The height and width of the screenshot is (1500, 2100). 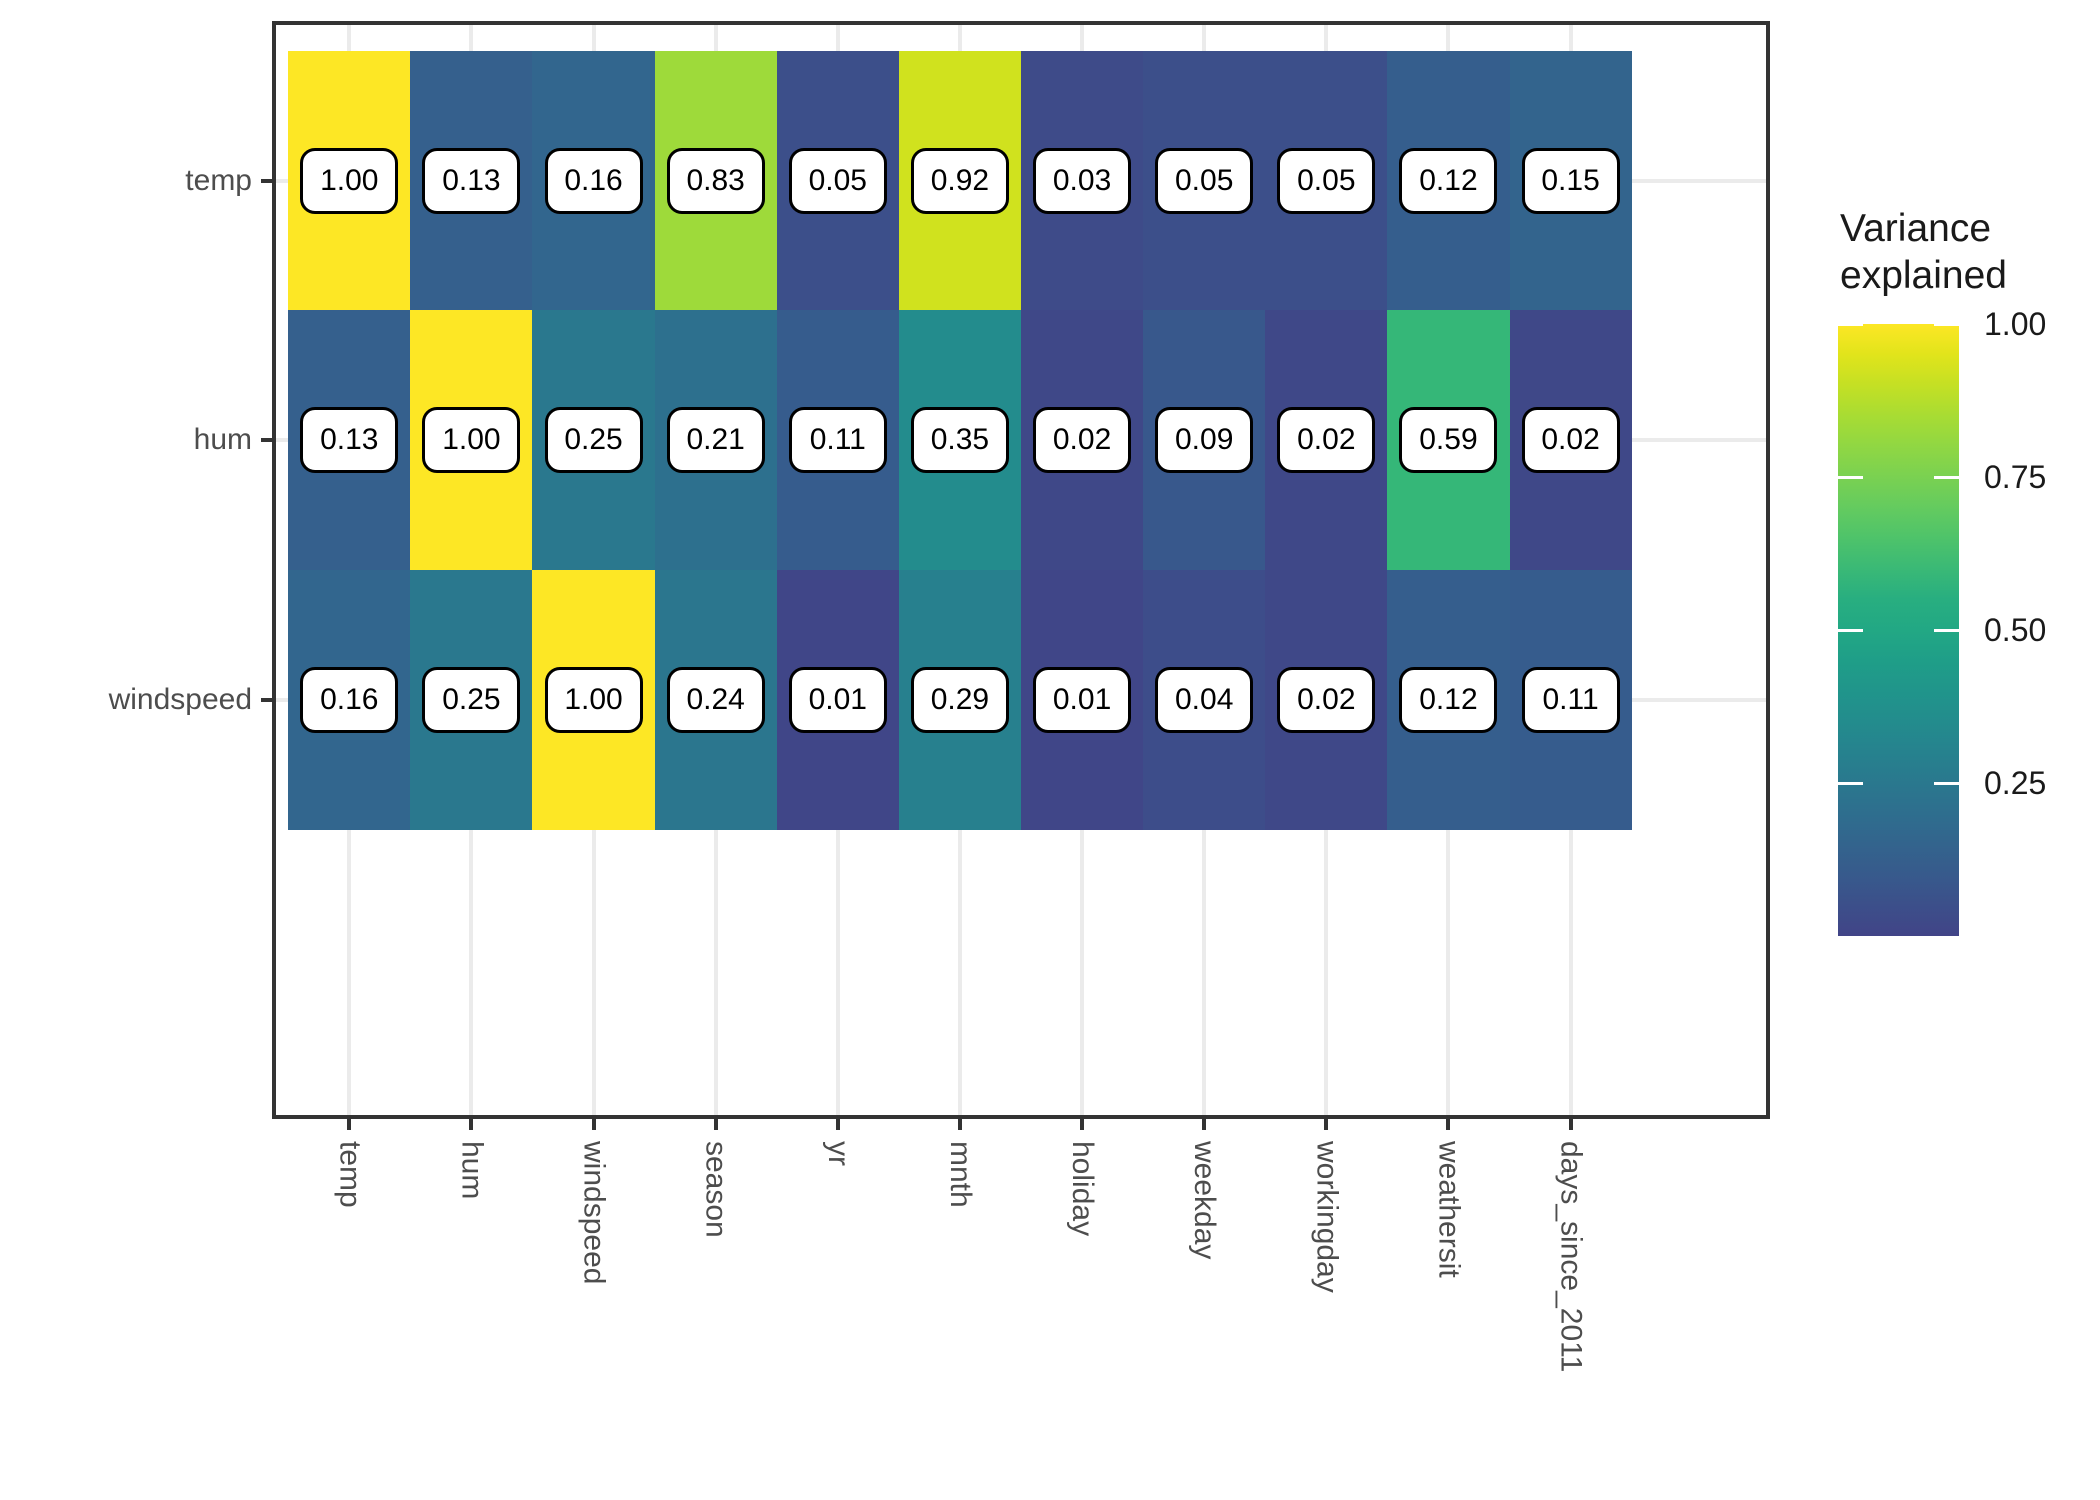 I want to click on cell-value-label: 0.04, so click(x=1204, y=699).